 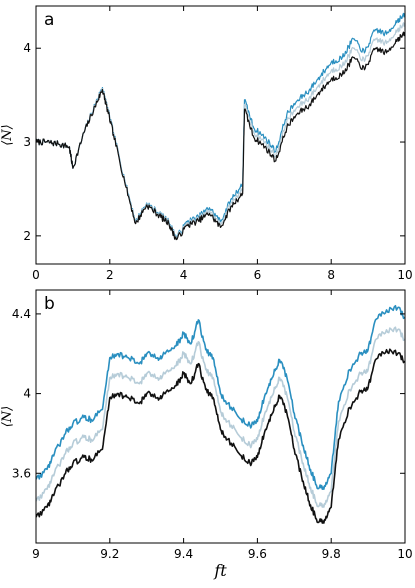 I want to click on x-tick-label: 0, so click(x=36, y=275).